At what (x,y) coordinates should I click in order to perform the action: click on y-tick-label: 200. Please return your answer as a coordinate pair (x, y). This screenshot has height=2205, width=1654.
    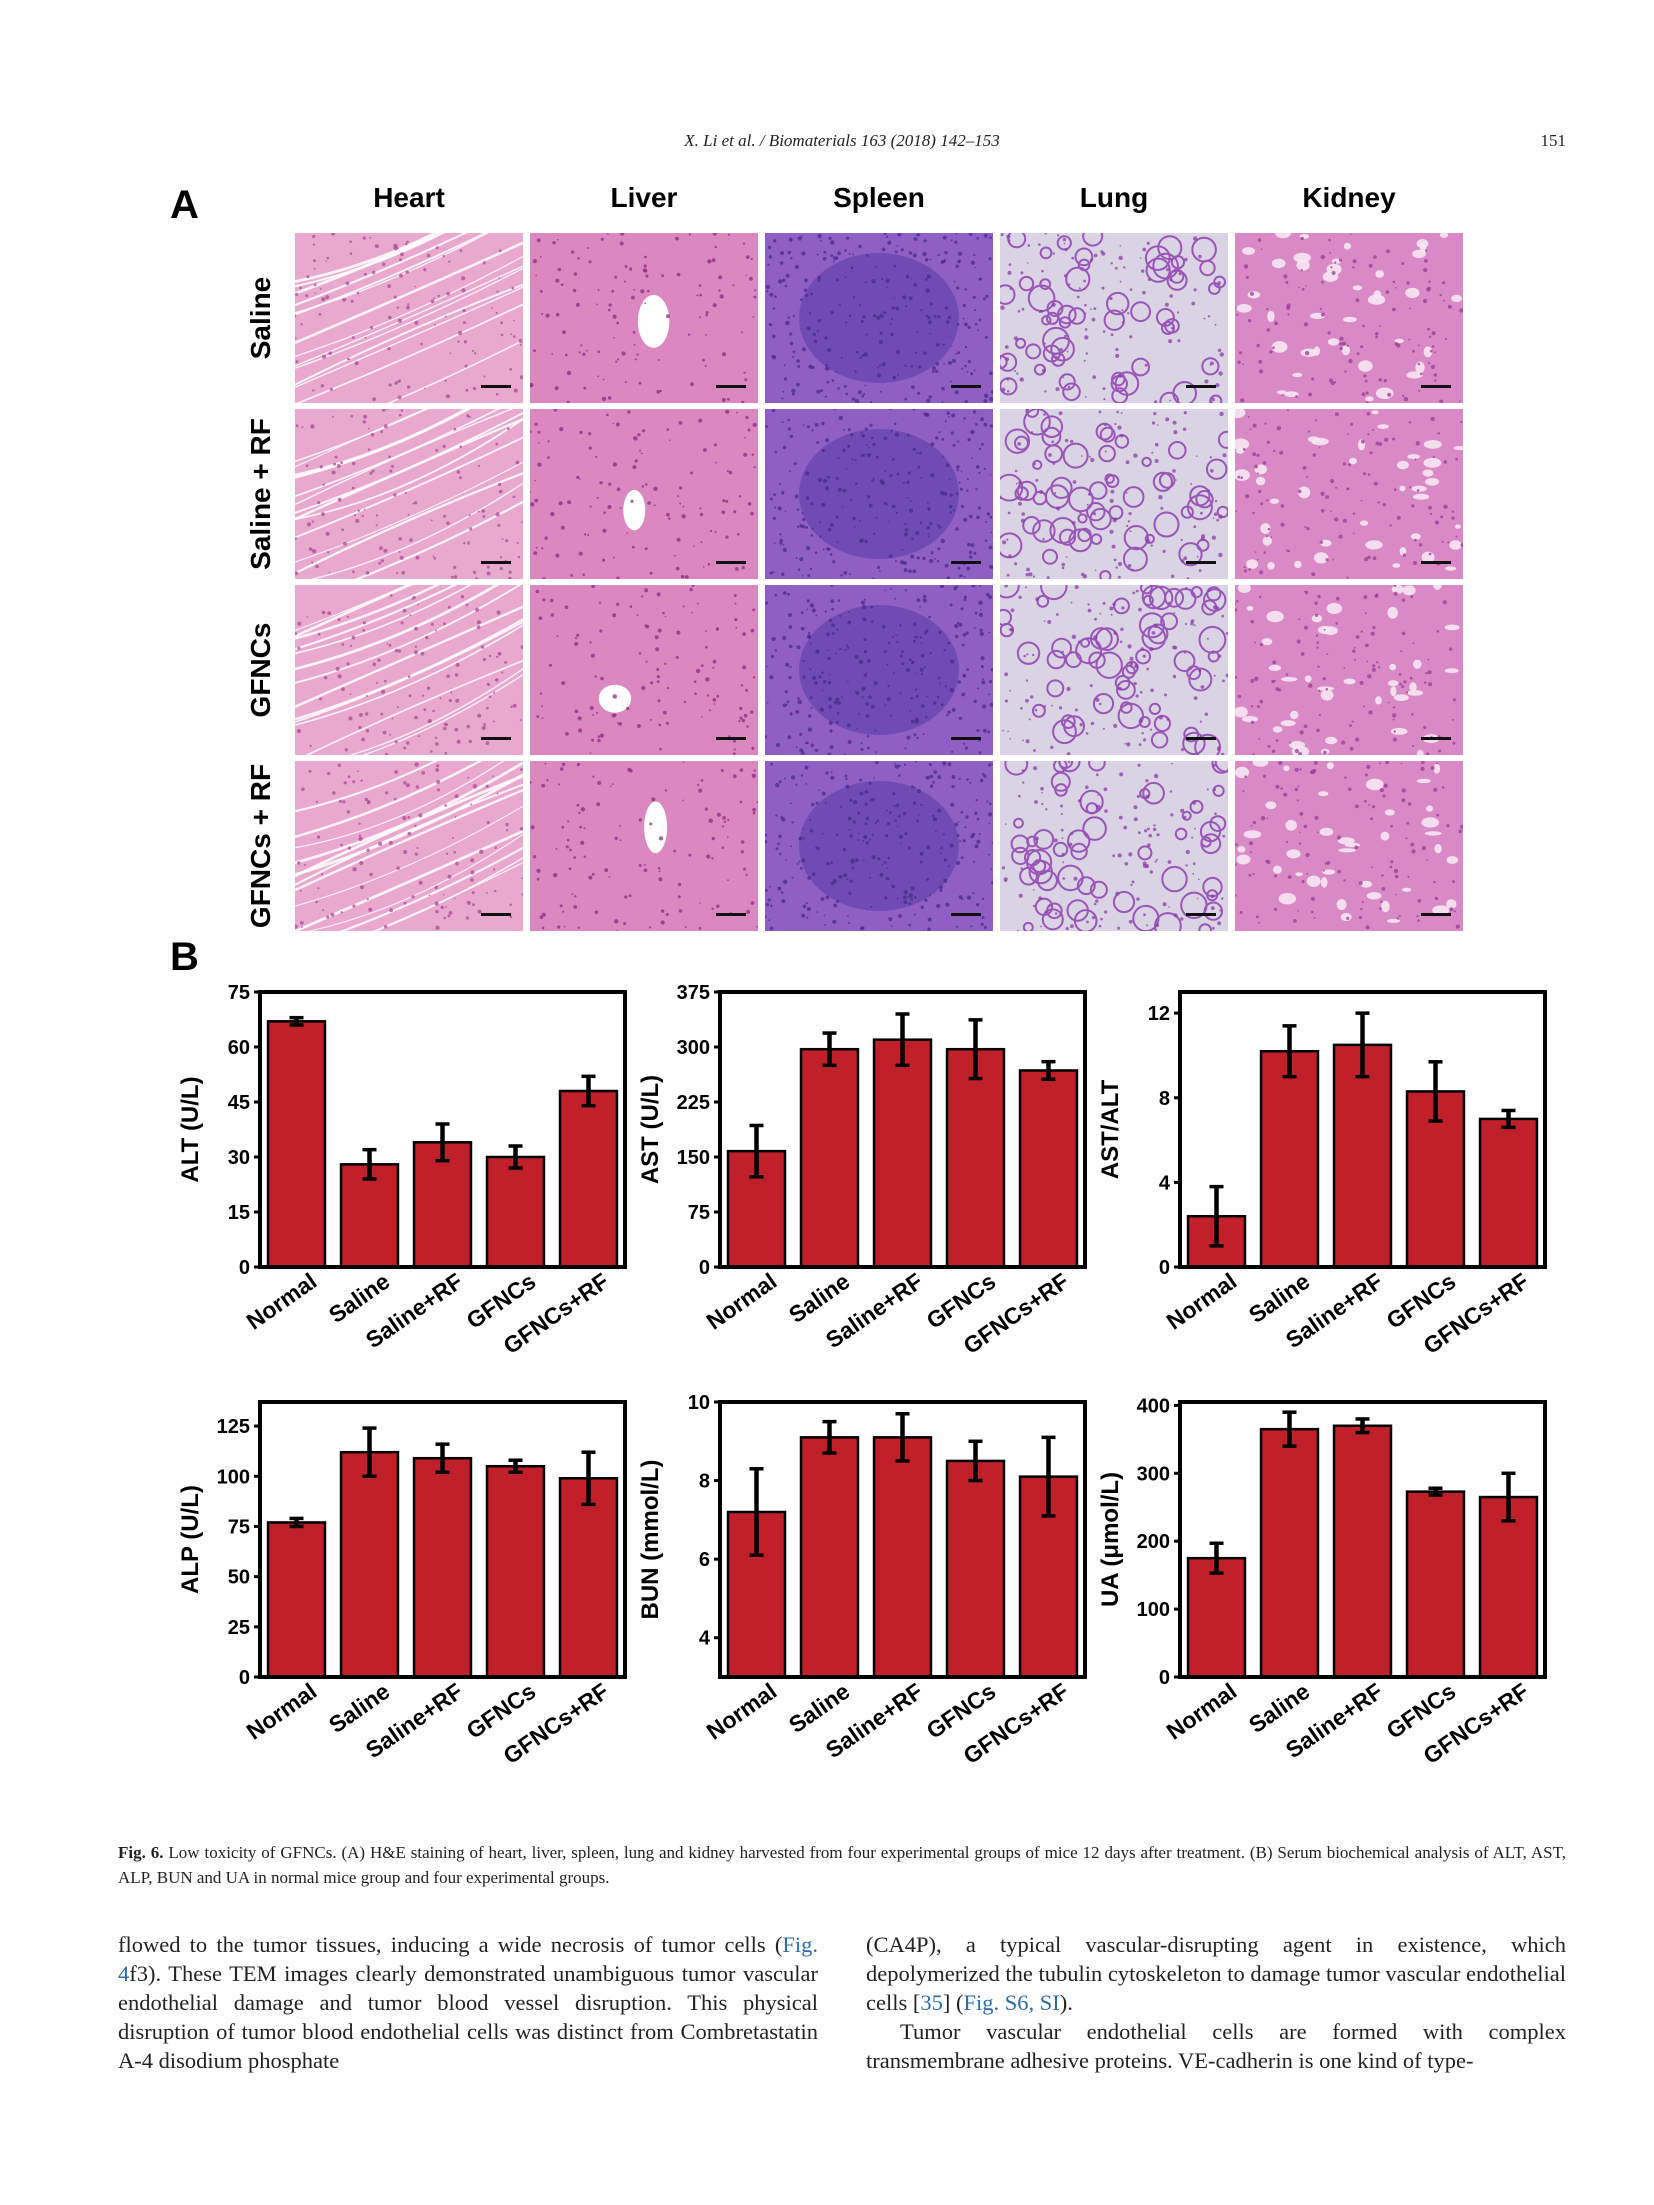
    Looking at the image, I should click on (1153, 1542).